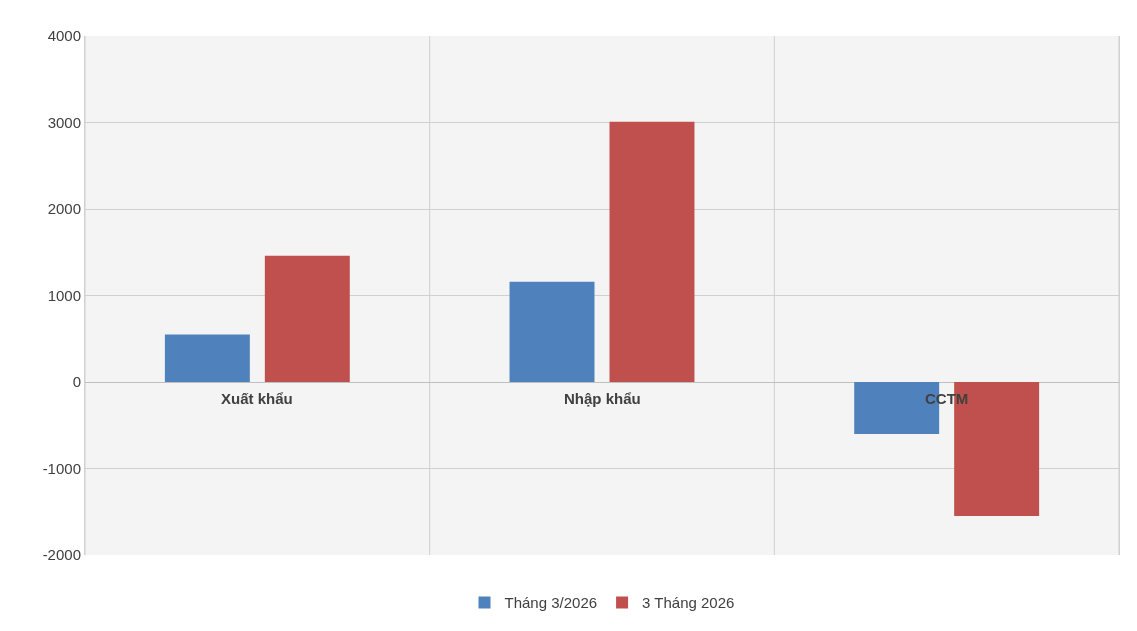 This screenshot has height=631, width=1137. Describe the element at coordinates (61, 555) in the screenshot. I see `y-tick-label: -2000` at that location.